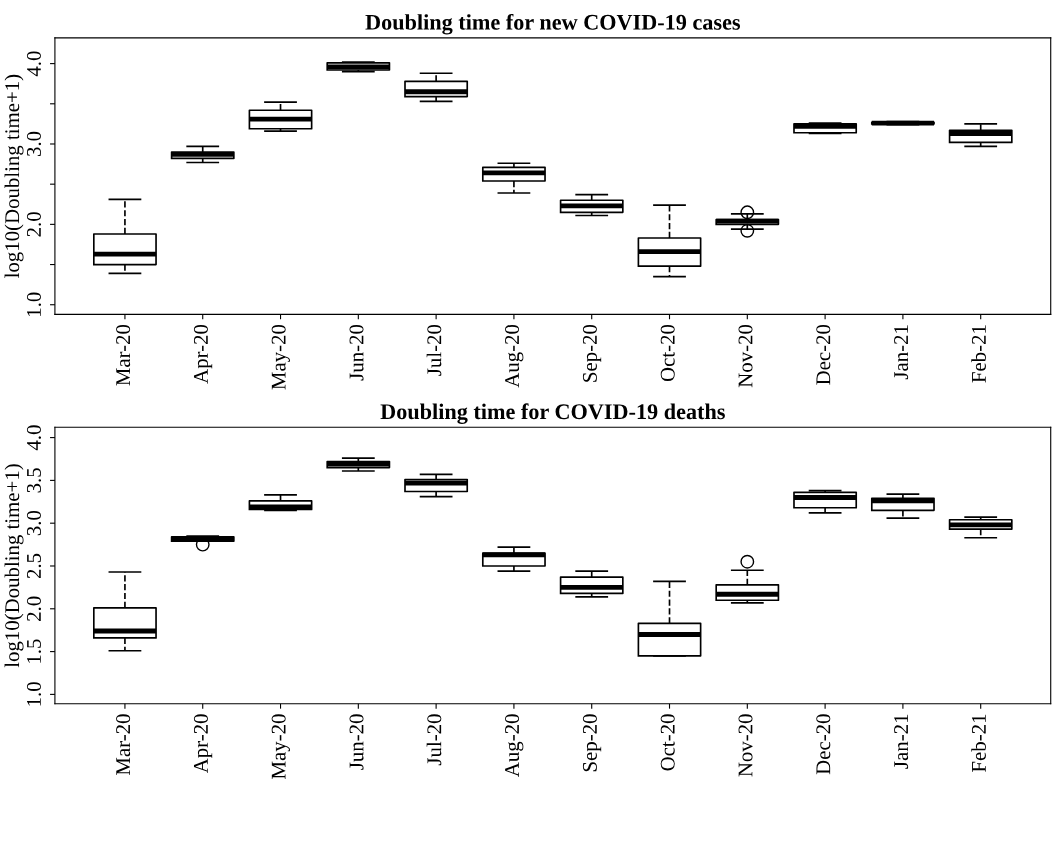  What do you see at coordinates (34, 566) in the screenshot?
I see `y-tick-label: 2.5` at bounding box center [34, 566].